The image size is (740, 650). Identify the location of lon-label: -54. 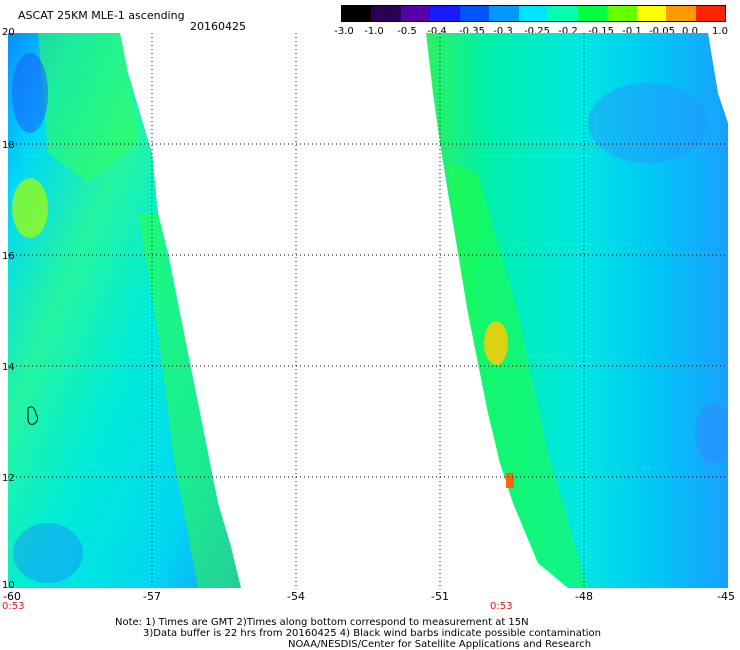
(296, 596).